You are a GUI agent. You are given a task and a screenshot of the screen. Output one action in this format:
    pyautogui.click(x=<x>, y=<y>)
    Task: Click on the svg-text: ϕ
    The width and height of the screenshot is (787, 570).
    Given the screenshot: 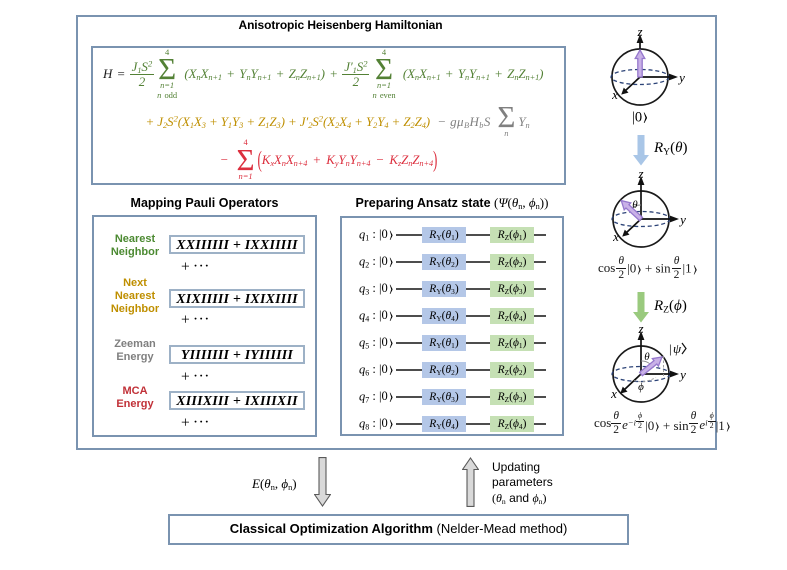 What is the action you would take?
    pyautogui.click(x=641, y=387)
    